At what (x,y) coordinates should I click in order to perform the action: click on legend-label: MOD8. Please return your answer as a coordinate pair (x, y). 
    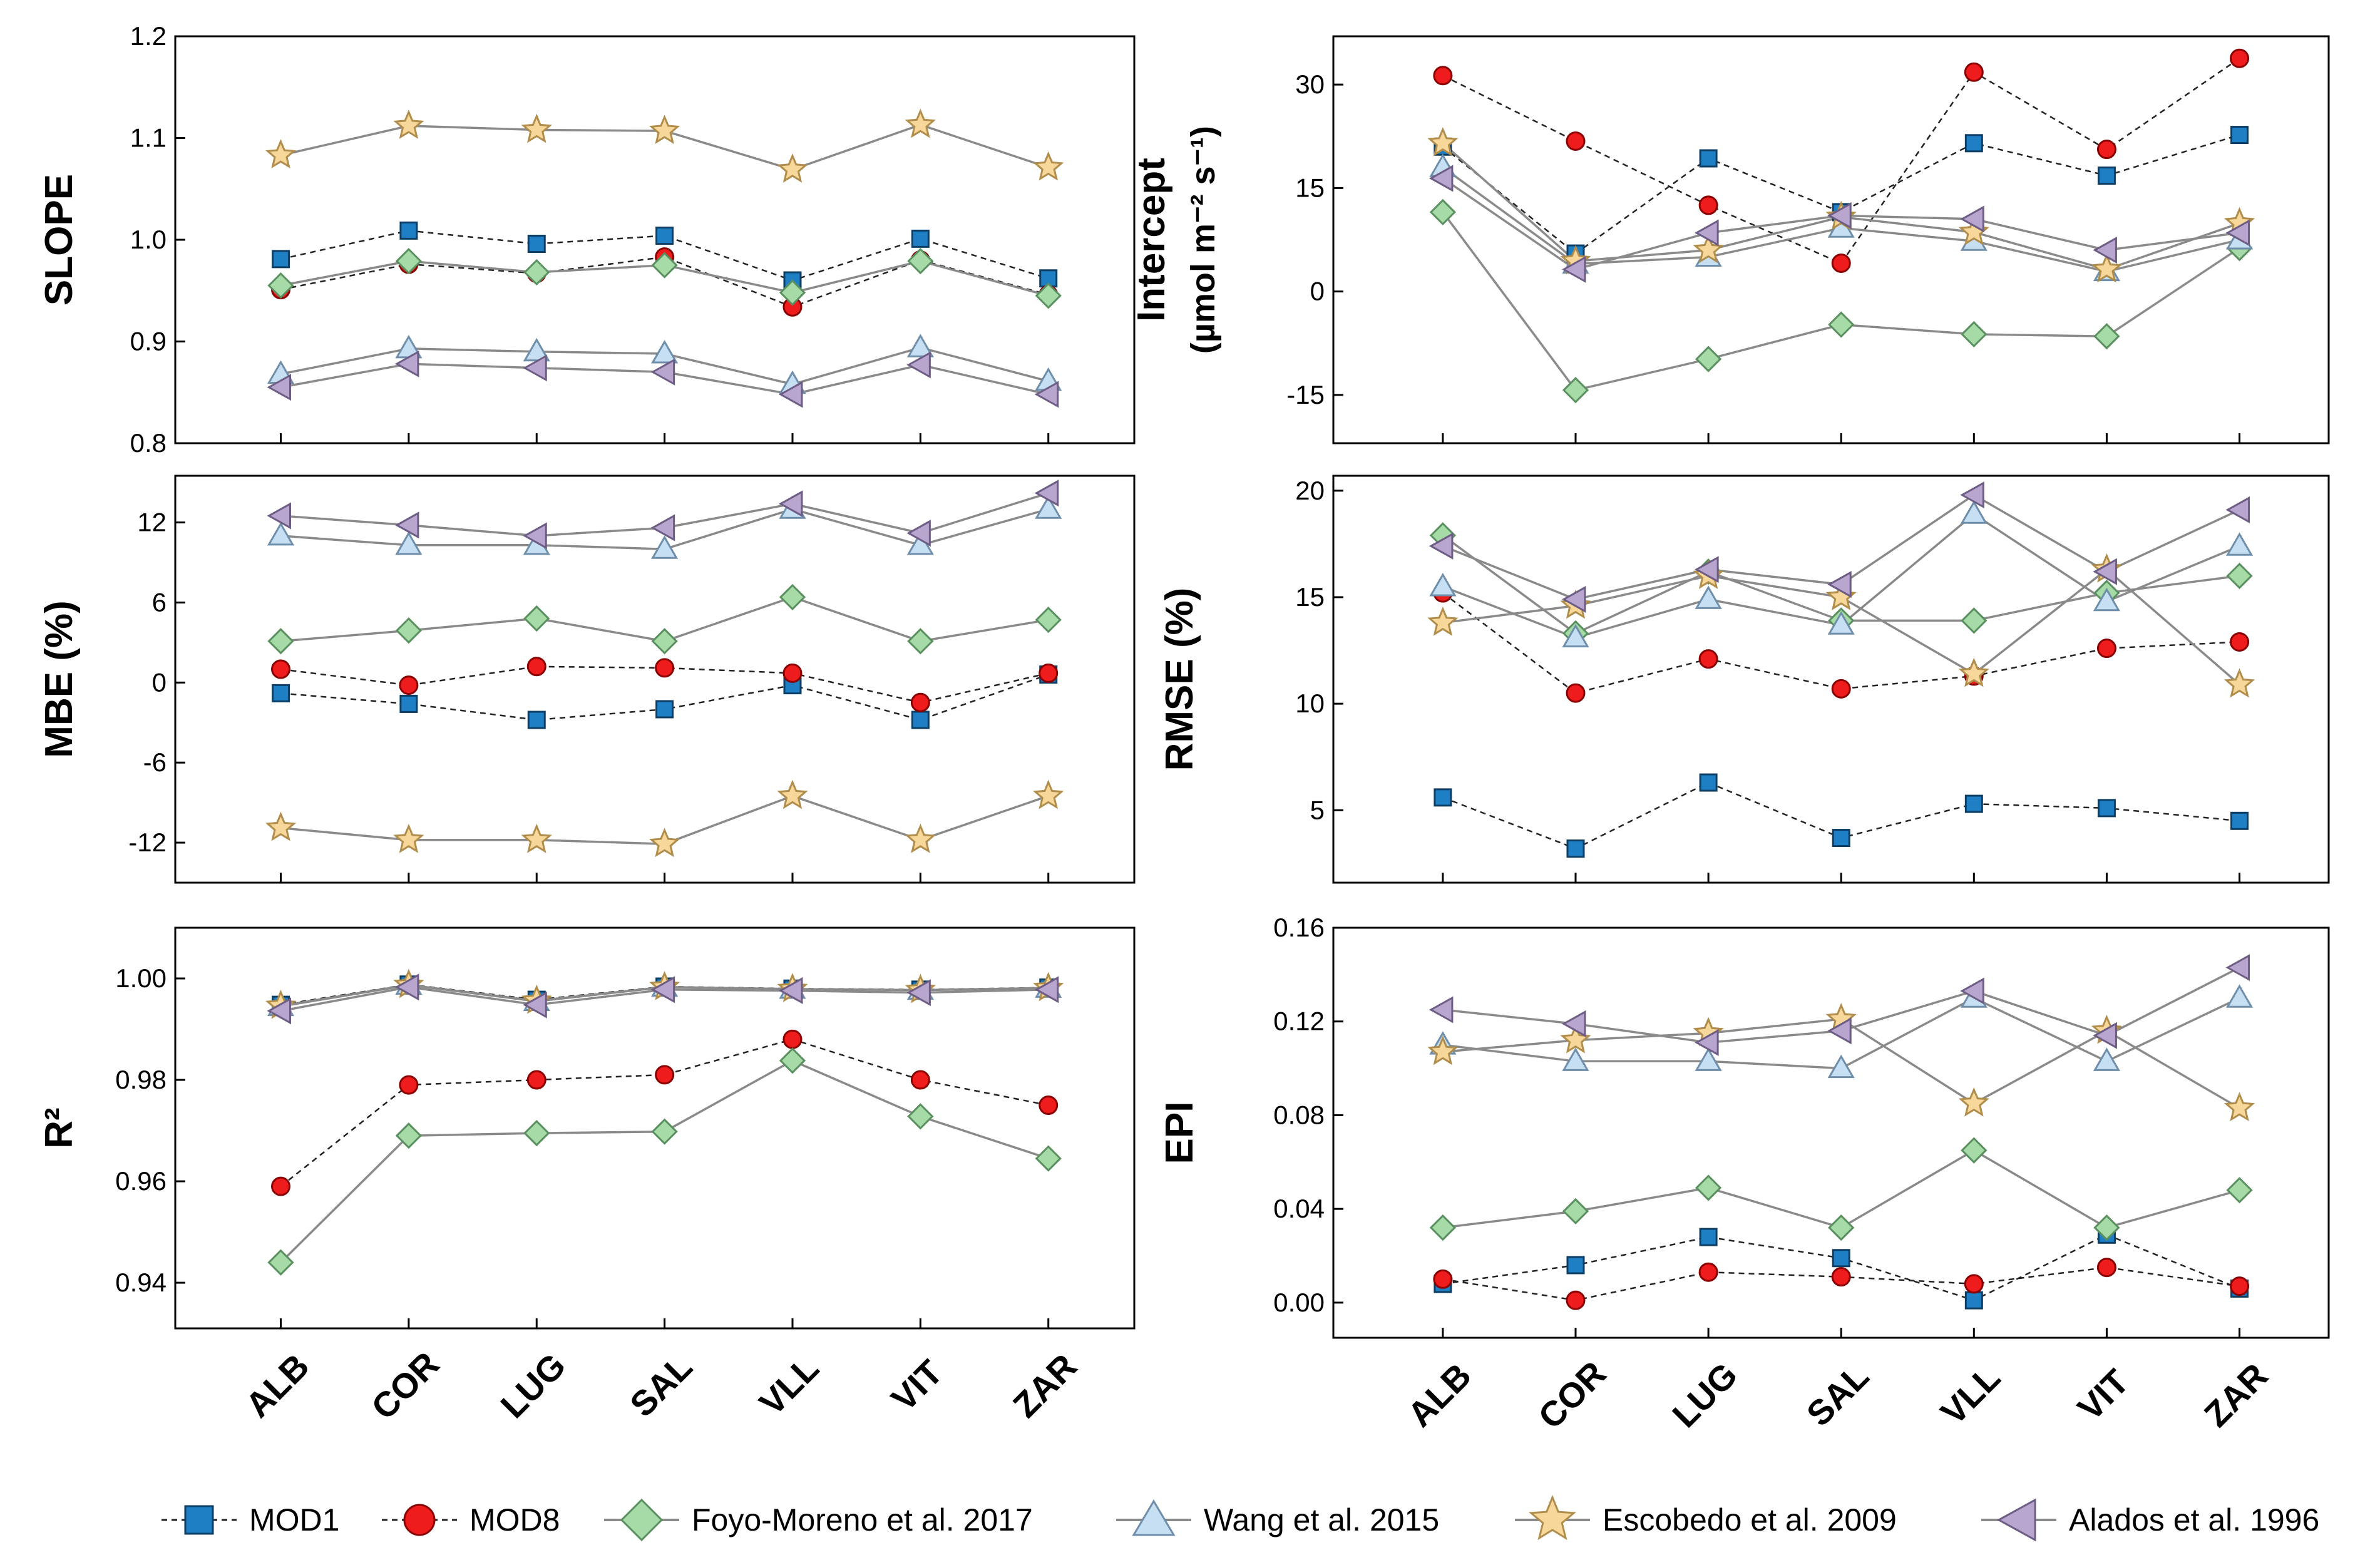
    Looking at the image, I should click on (515, 1519).